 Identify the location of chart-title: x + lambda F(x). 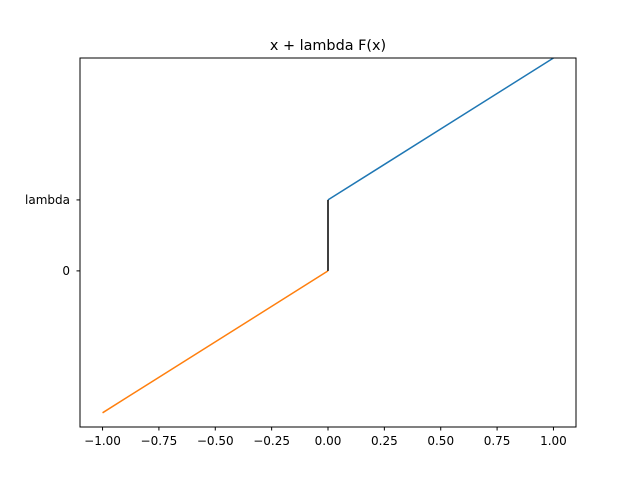
(328, 46).